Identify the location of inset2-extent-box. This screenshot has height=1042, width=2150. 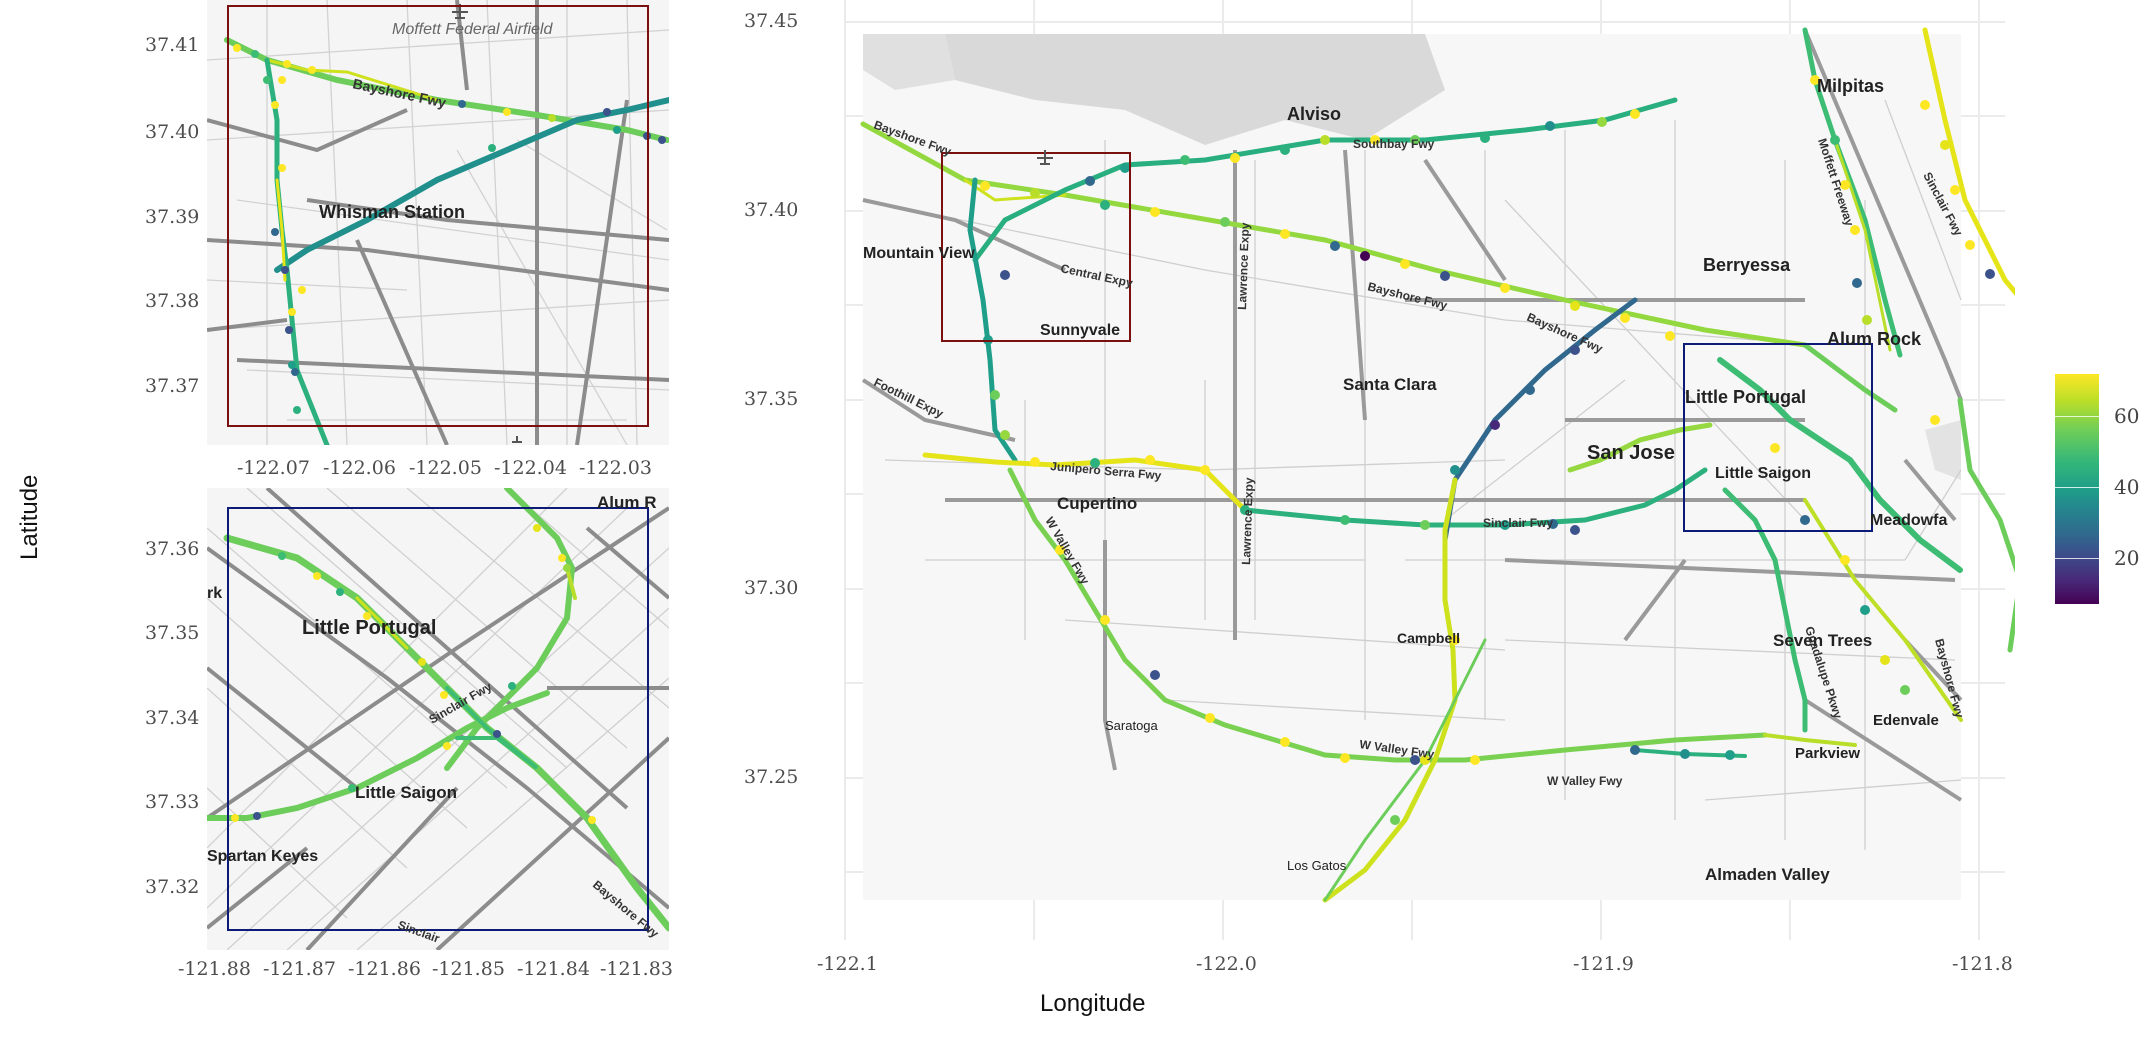
(1778, 437).